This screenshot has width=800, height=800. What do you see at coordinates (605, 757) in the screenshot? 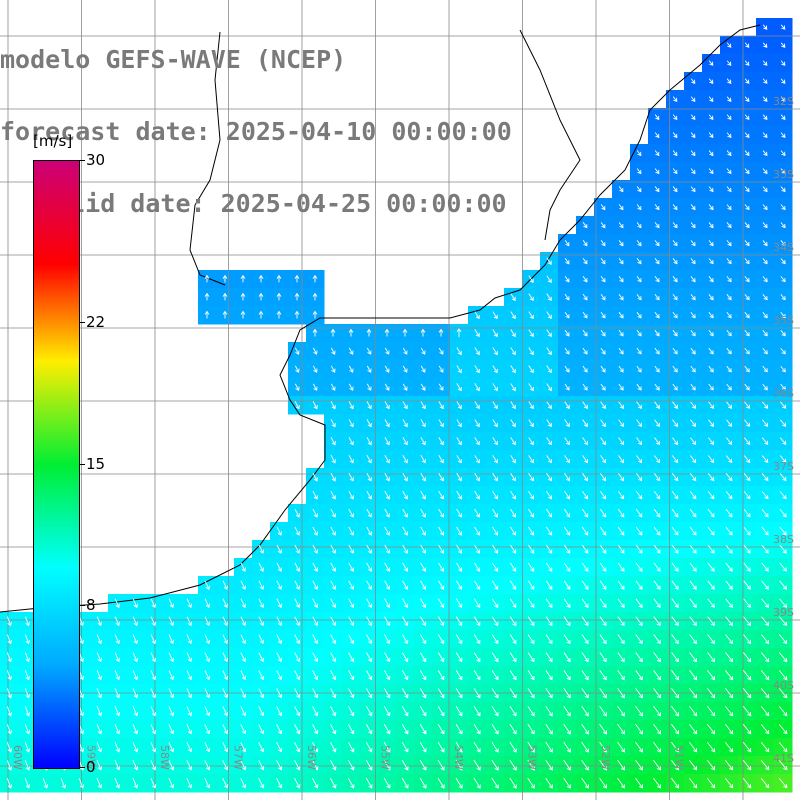
I see `longitude-label: 52W` at bounding box center [605, 757].